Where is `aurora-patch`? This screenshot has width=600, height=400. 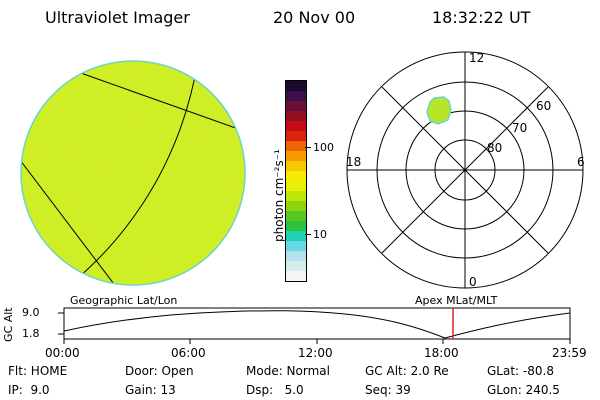
aurora-patch is located at coordinates (439, 110).